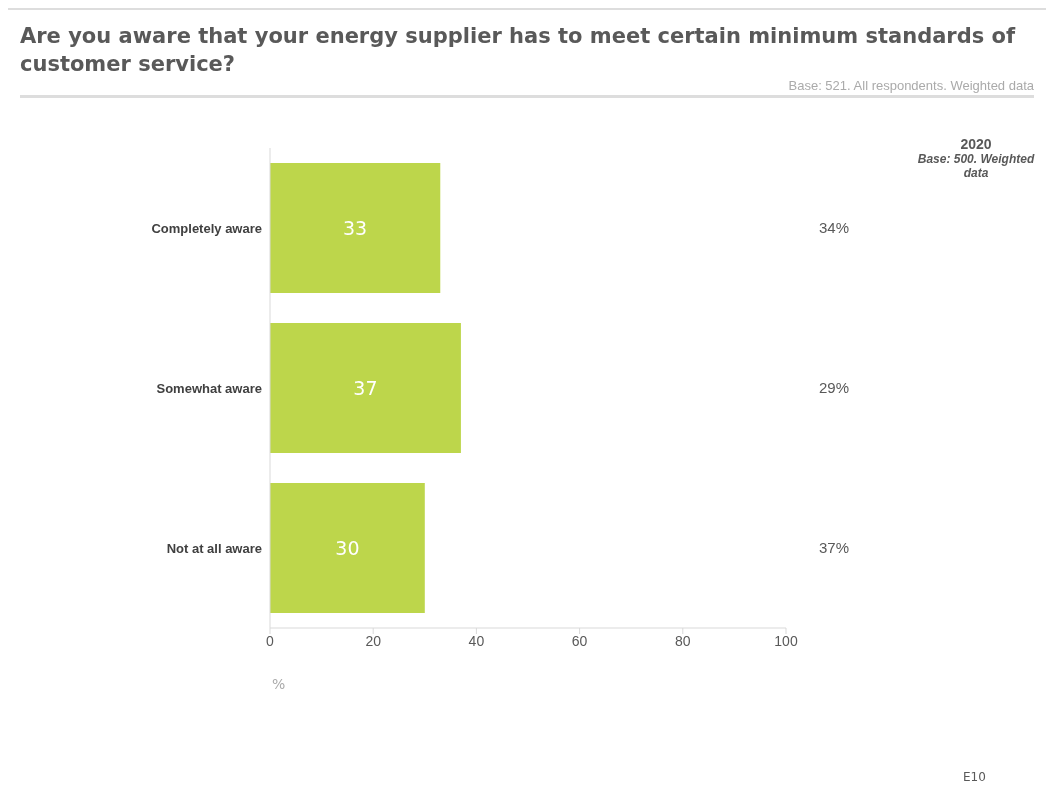  I want to click on data-label: 30, so click(347, 547).